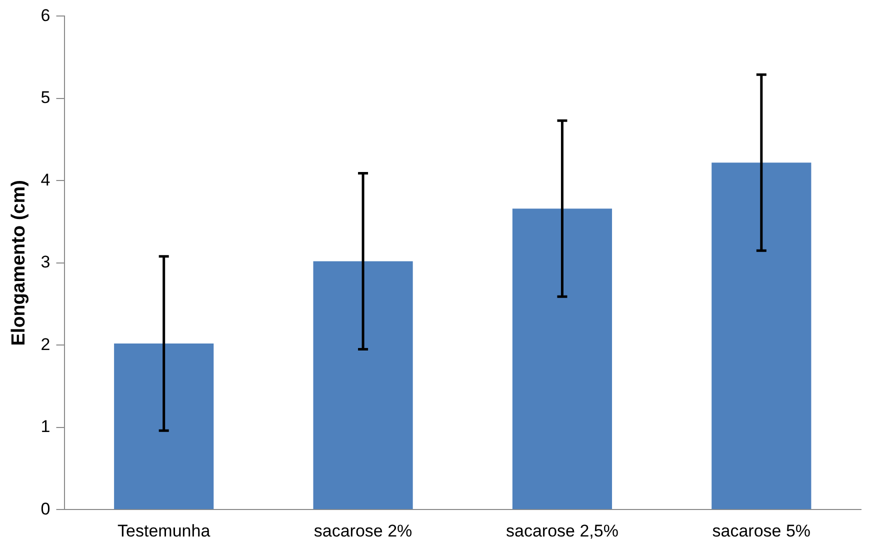 The image size is (869, 550). I want to click on y-axis-title: Elongamento (cm), so click(19, 263).